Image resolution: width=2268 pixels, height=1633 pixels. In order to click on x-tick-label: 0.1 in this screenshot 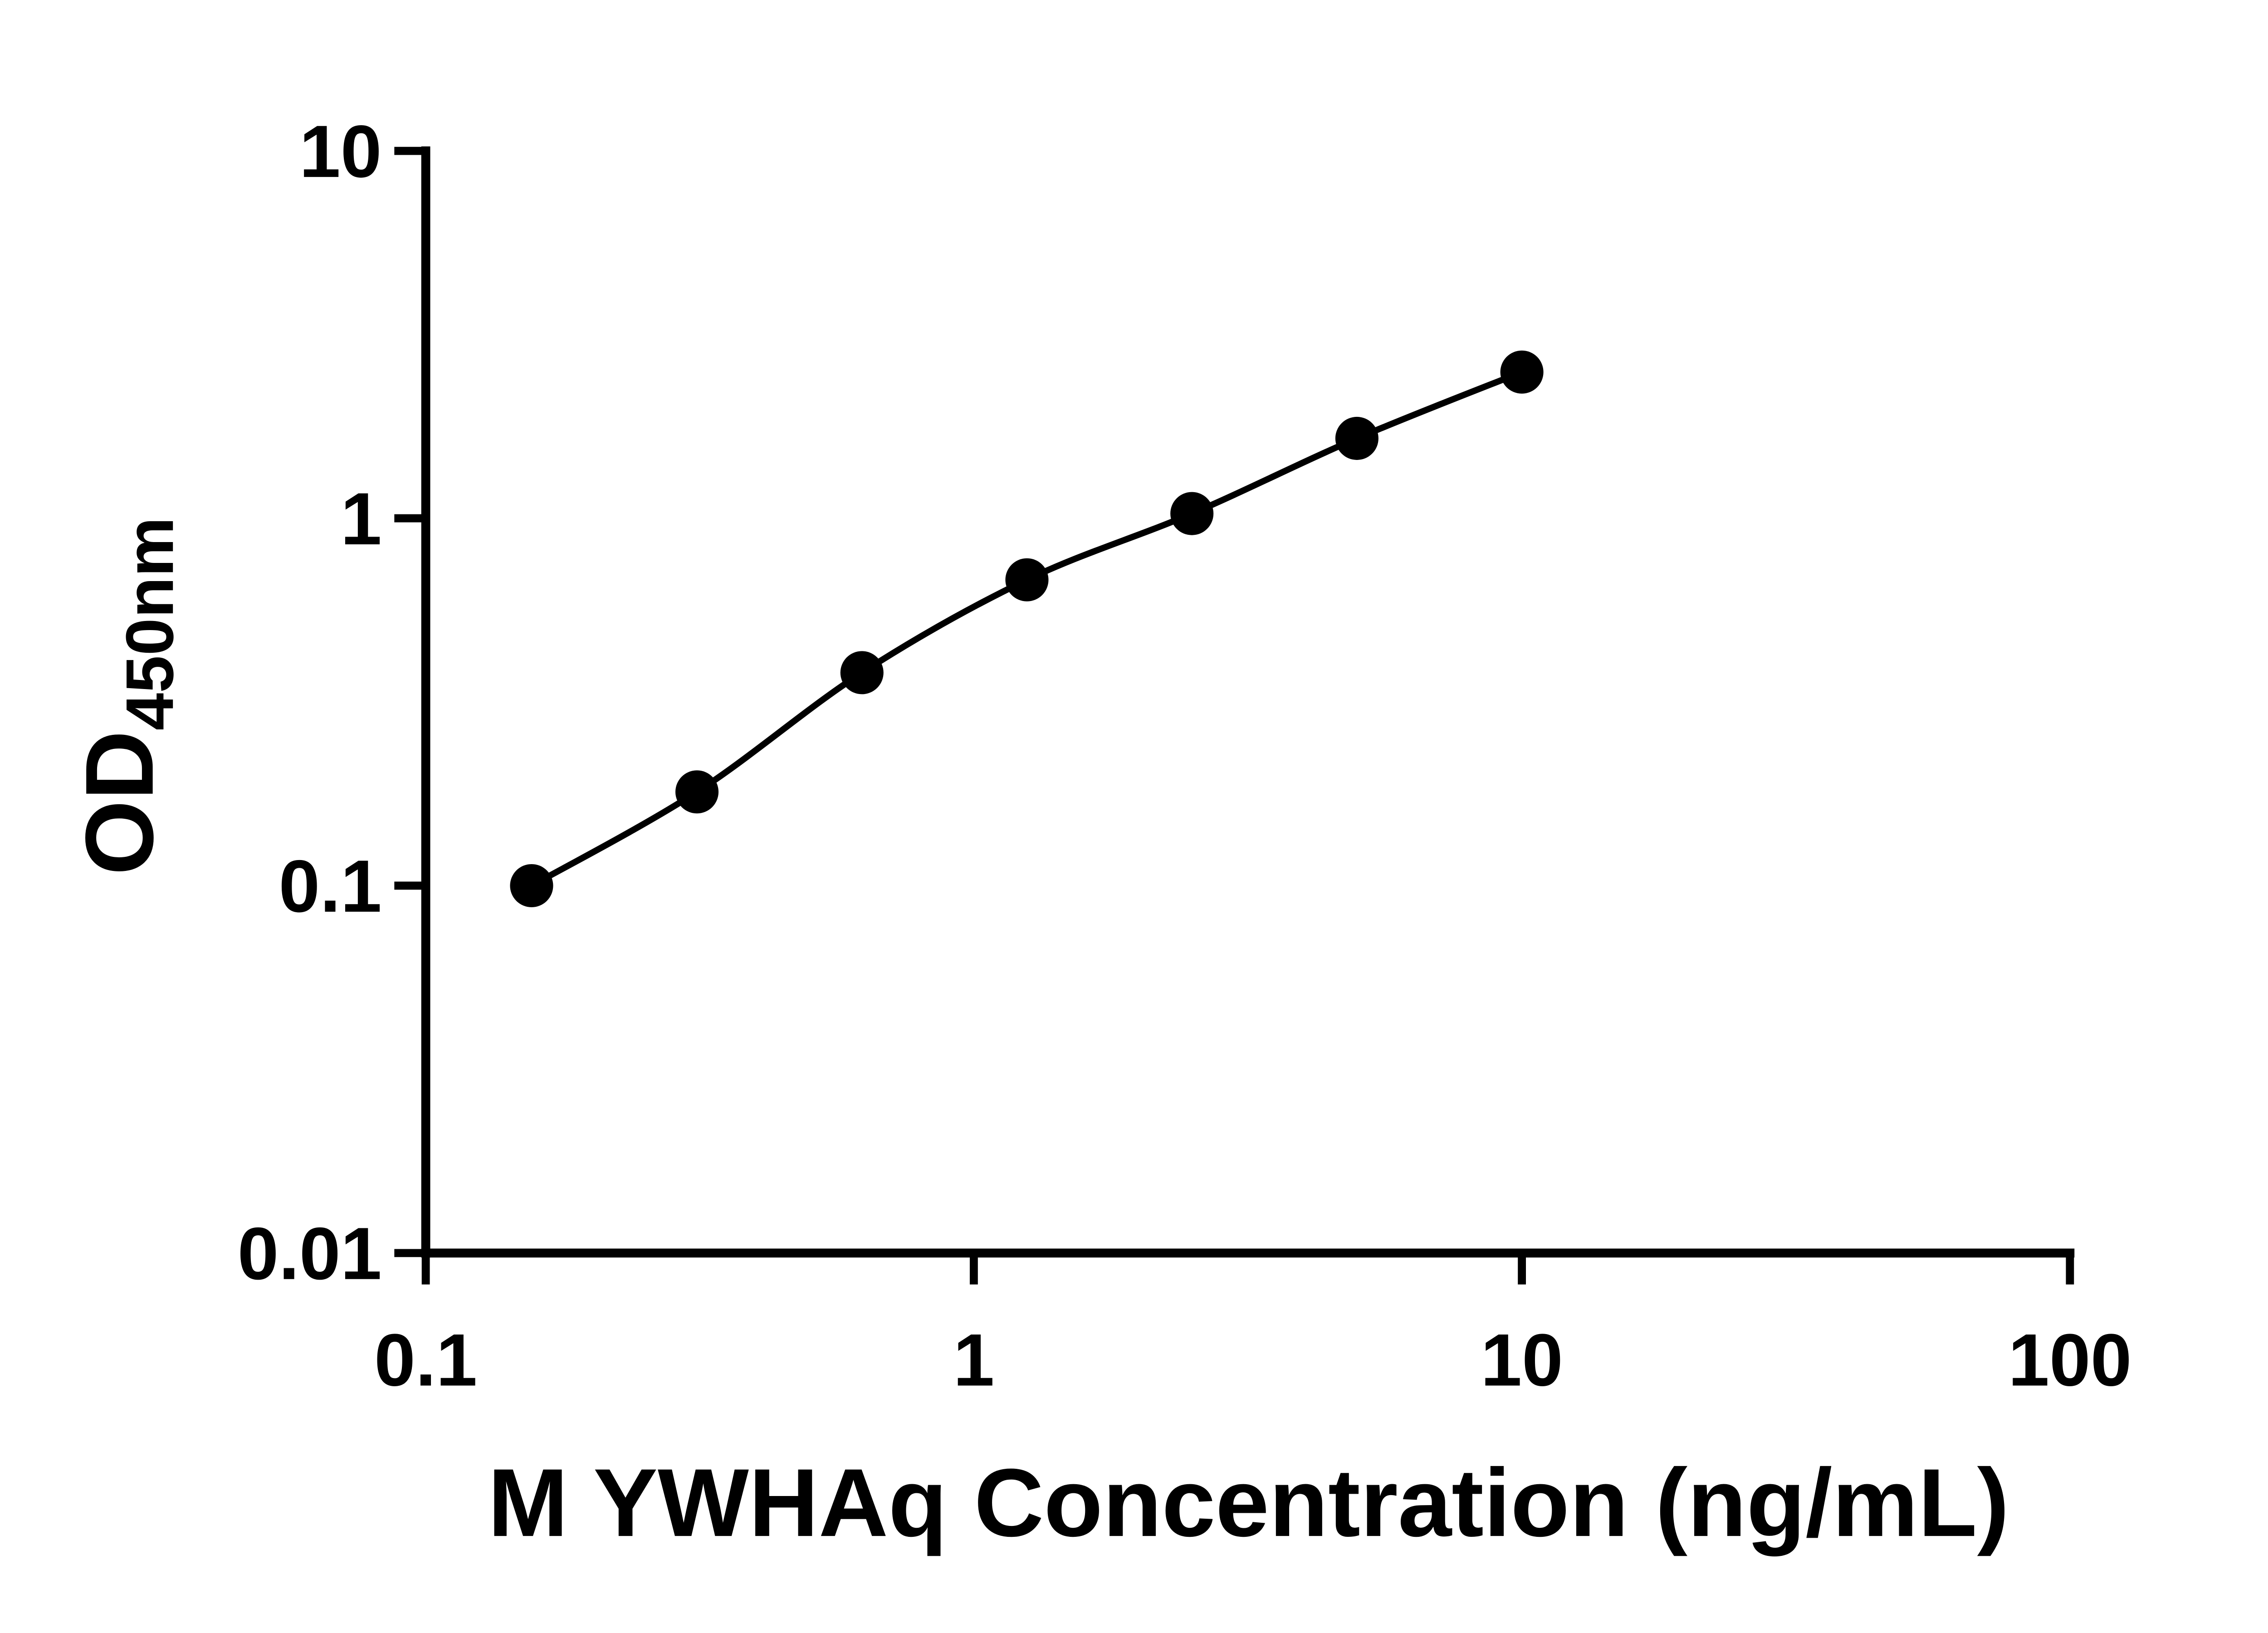, I will do `click(426, 1359)`.